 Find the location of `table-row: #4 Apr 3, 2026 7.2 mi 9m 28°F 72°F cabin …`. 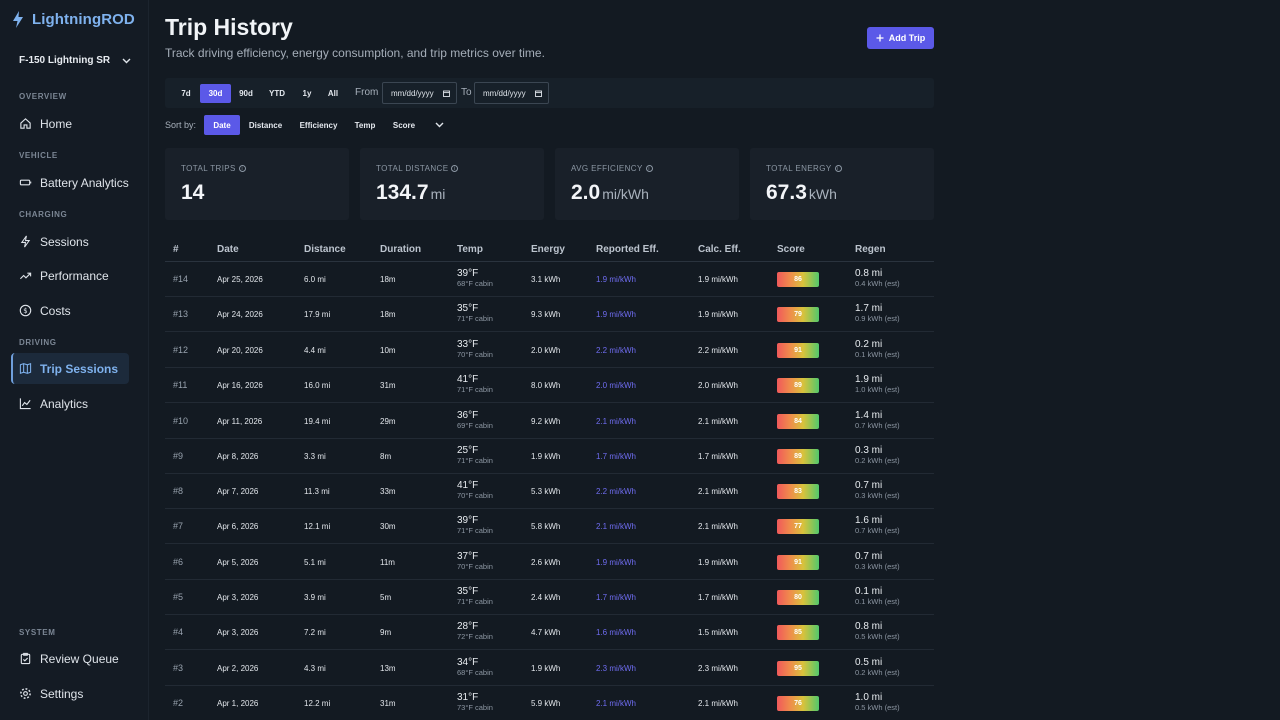

table-row: #4 Apr 3, 2026 7.2 mi 9m 28°F 72°F cabin … is located at coordinates (549, 632).